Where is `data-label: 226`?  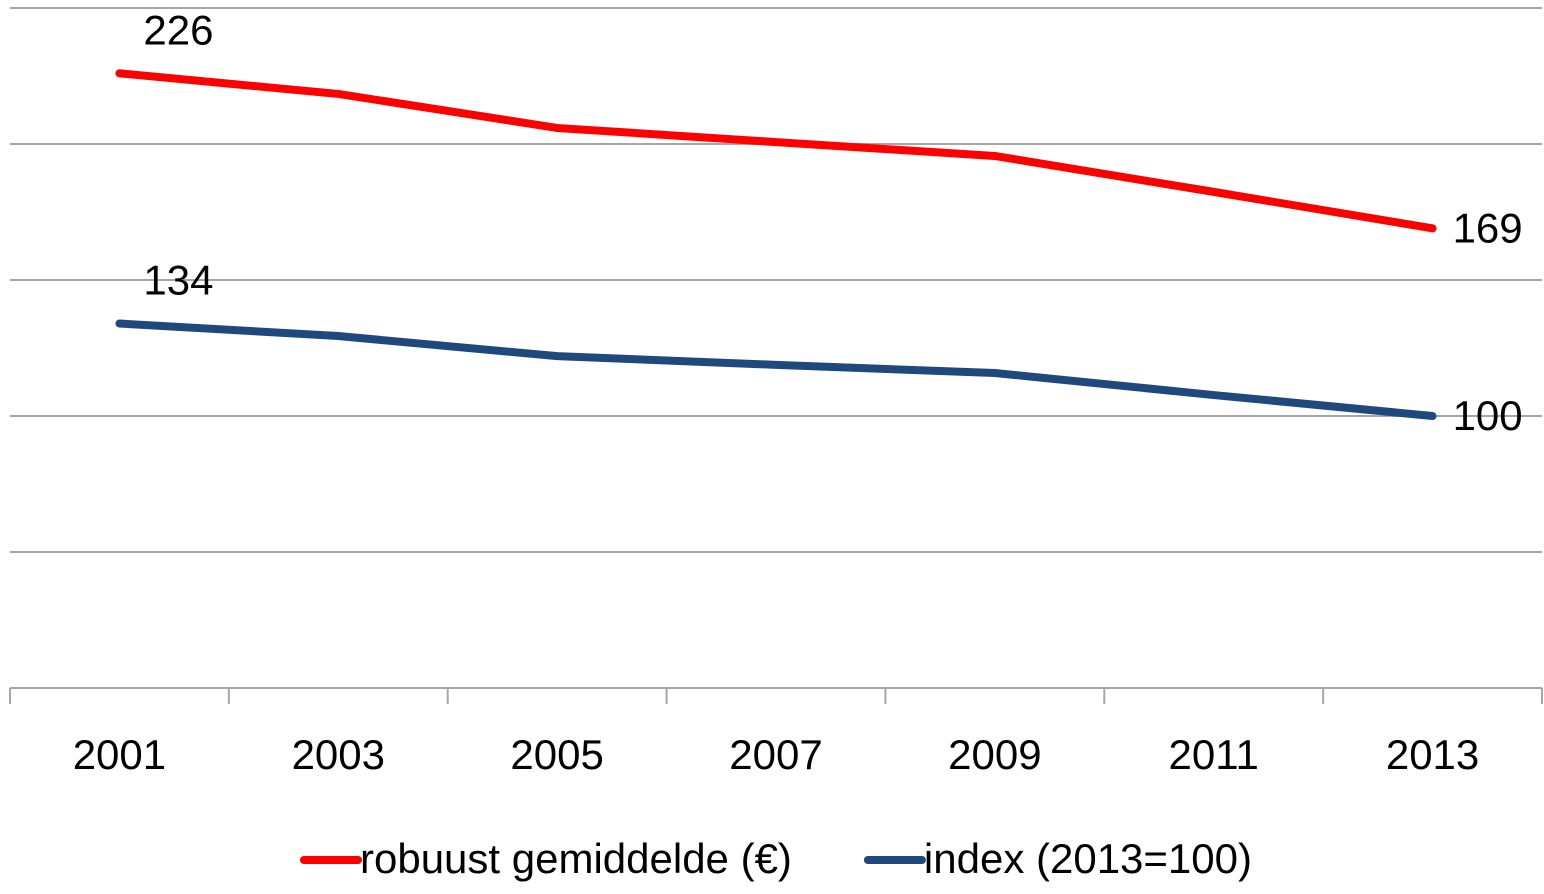 data-label: 226 is located at coordinates (178, 29).